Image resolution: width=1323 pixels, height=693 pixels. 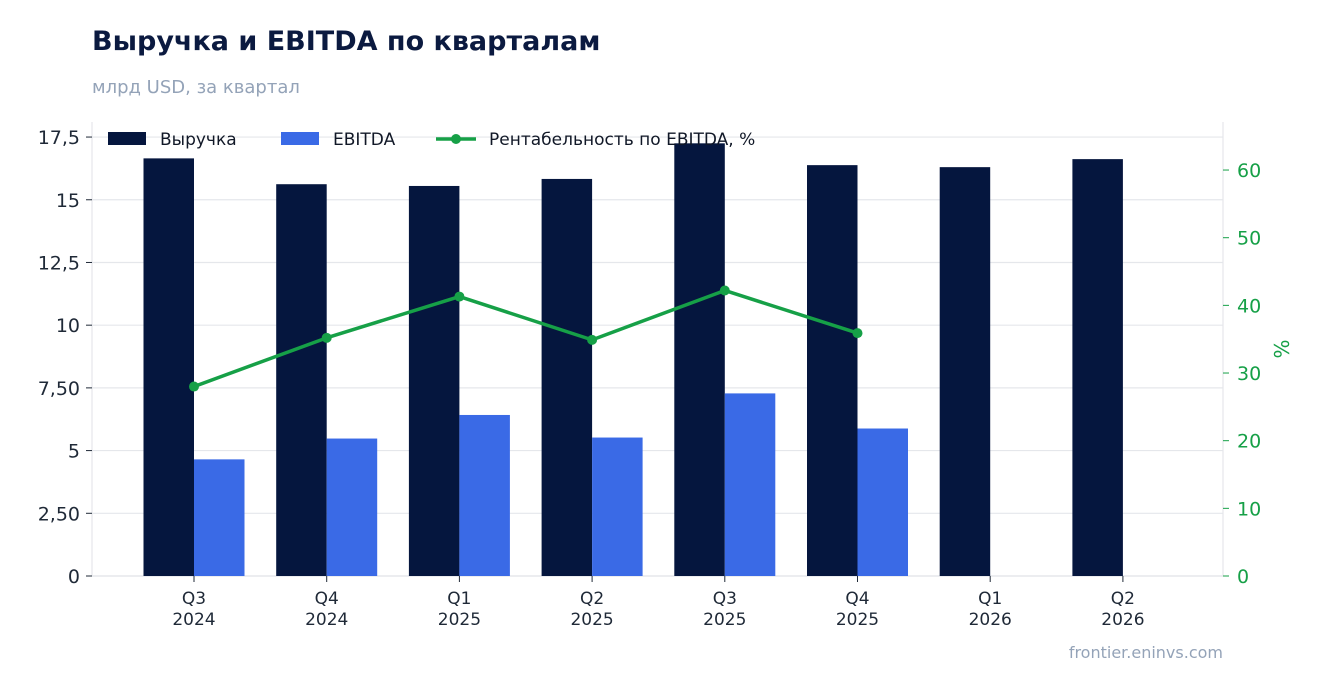 I want to click on source-credit: frontier.eninvs.com, so click(x=1145, y=652).